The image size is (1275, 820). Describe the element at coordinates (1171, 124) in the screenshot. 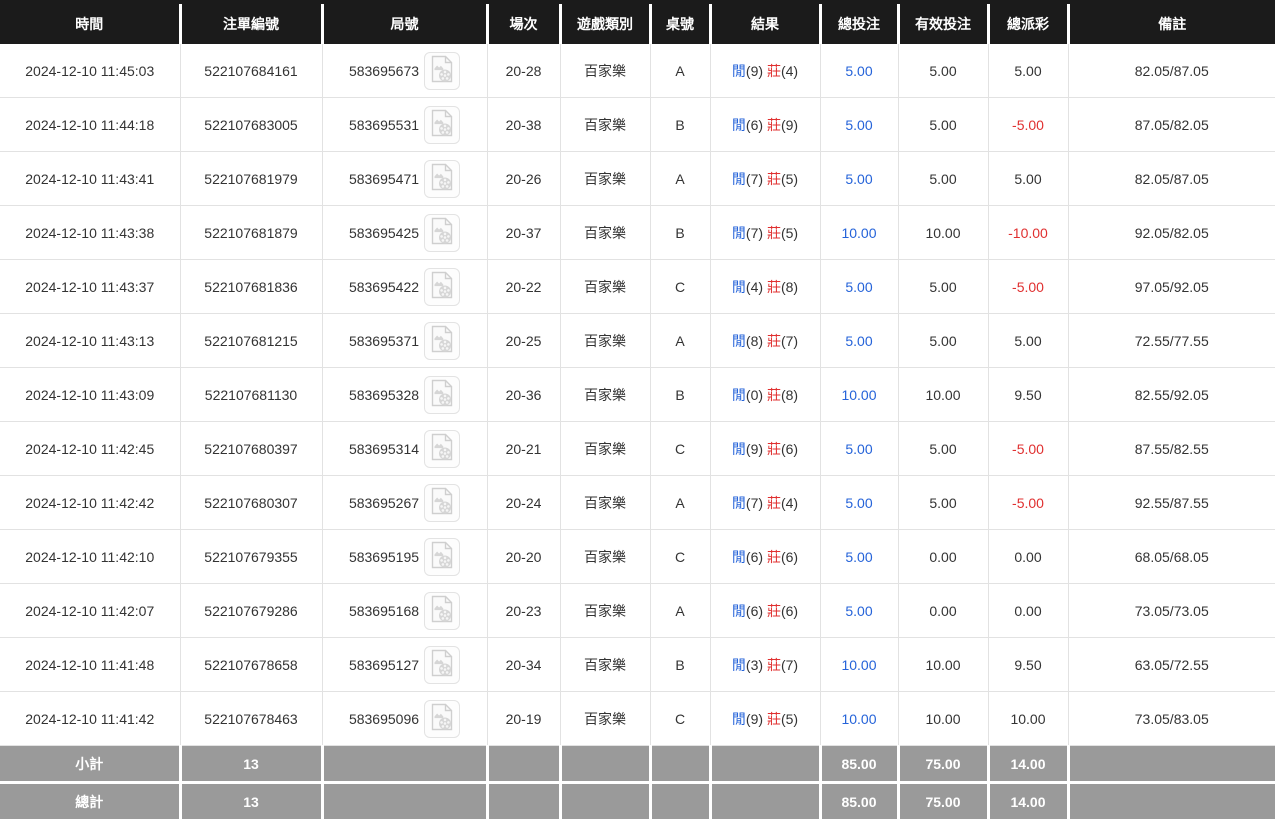

I see `remark-cell: 87.05/82.05` at that location.